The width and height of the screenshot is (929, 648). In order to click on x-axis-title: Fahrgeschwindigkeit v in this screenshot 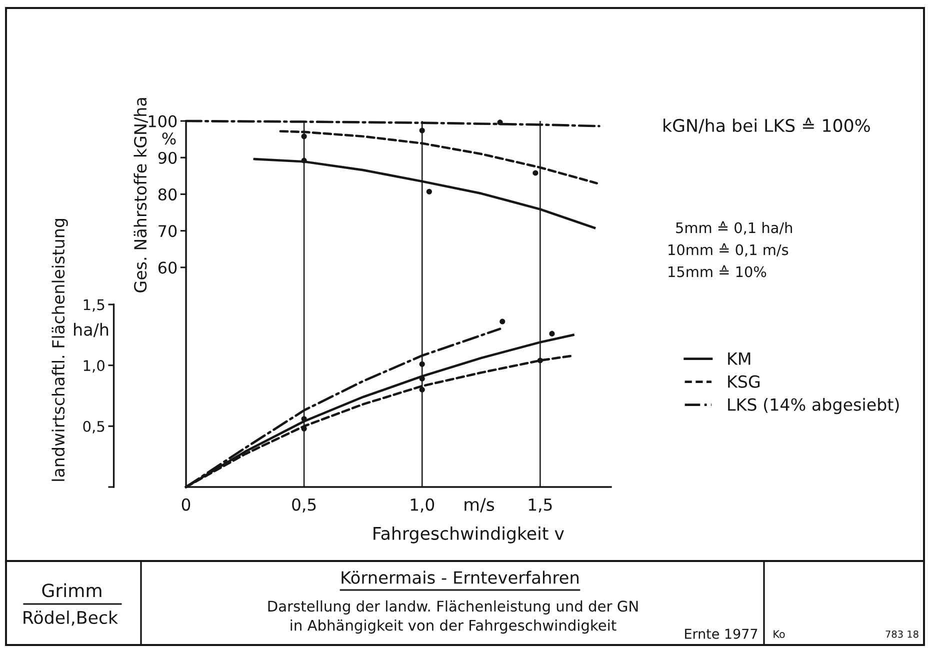, I will do `click(469, 535)`.